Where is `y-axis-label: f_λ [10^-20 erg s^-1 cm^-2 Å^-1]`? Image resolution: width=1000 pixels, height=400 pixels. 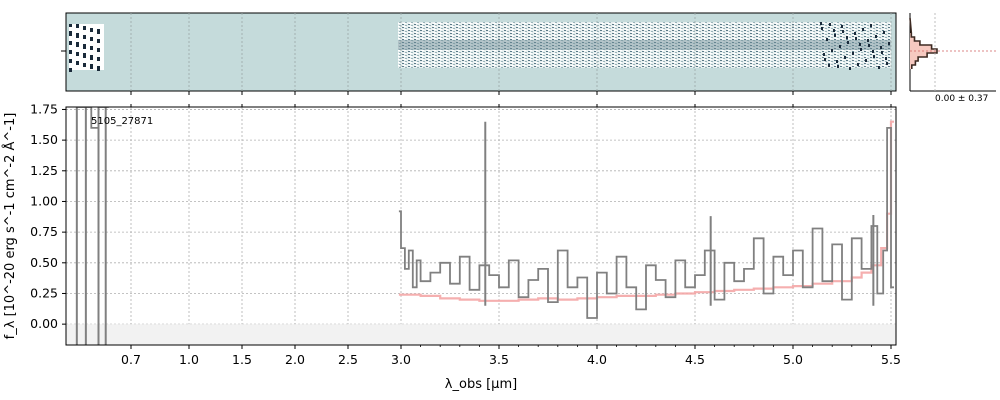 y-axis-label: f_λ [10^-20 erg s^-1 cm^-2 Å^-1] is located at coordinates (10, 226).